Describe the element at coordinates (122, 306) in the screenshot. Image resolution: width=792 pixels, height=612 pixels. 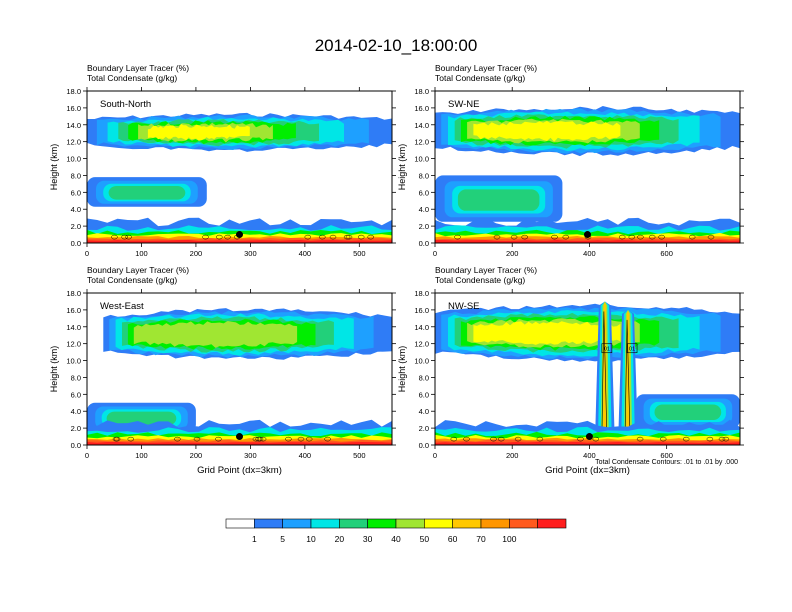
I see `panel-label: West-East` at that location.